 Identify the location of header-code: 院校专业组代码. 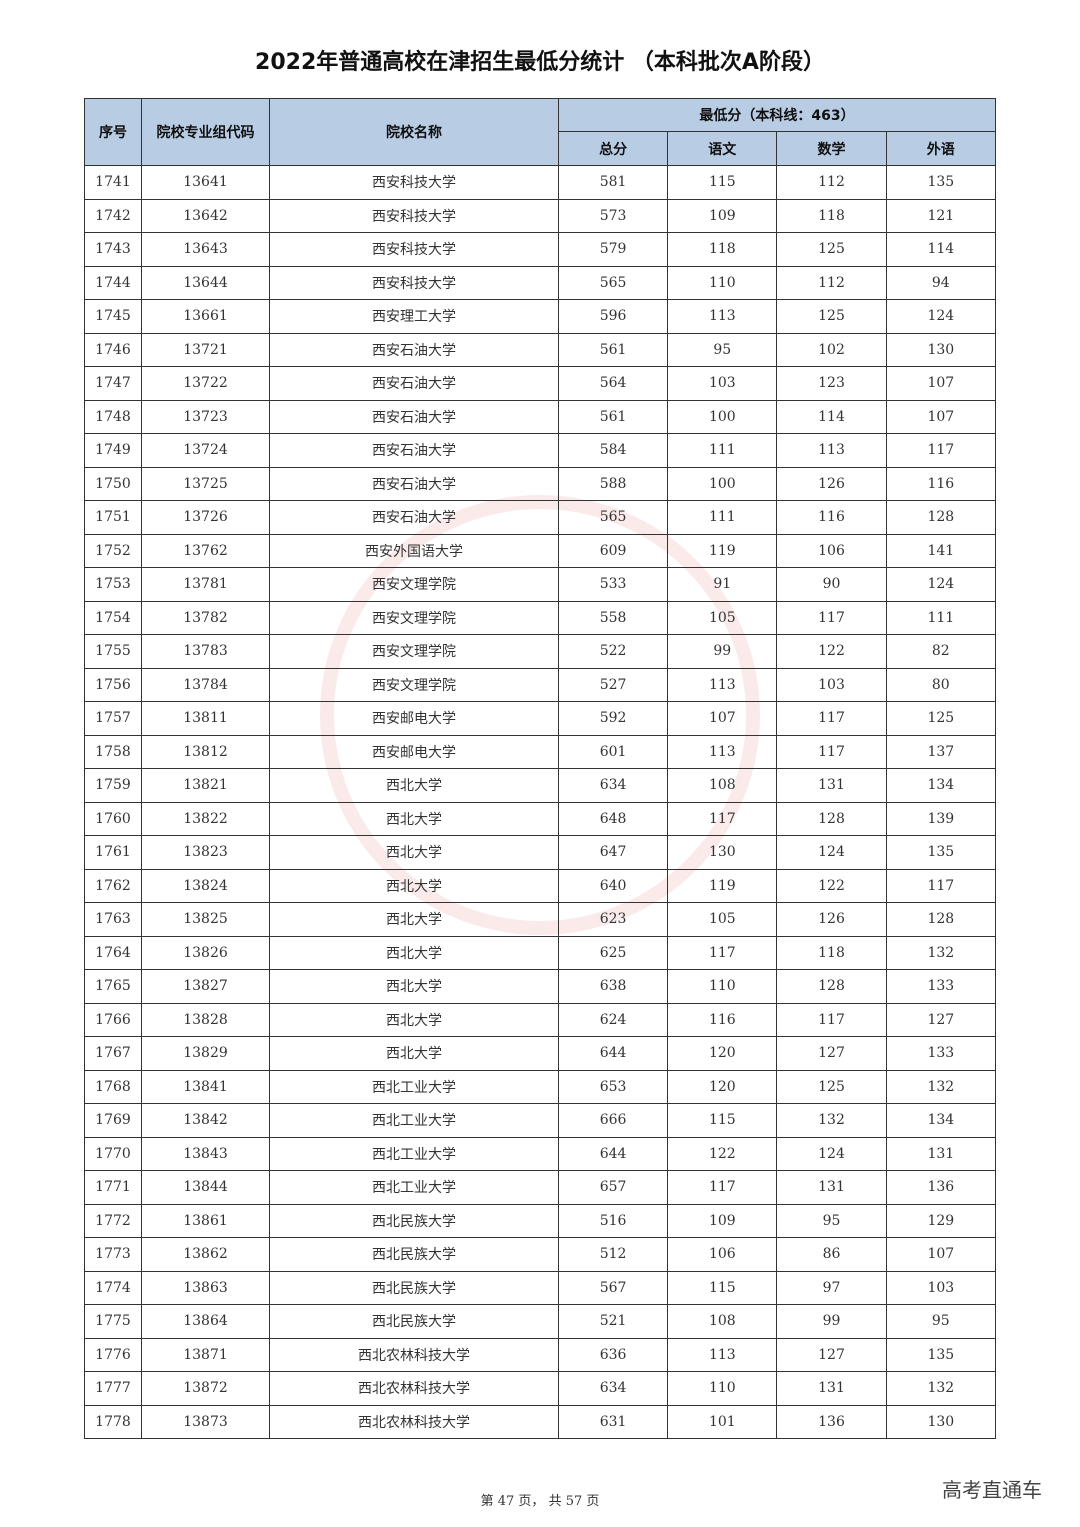
(205, 132).